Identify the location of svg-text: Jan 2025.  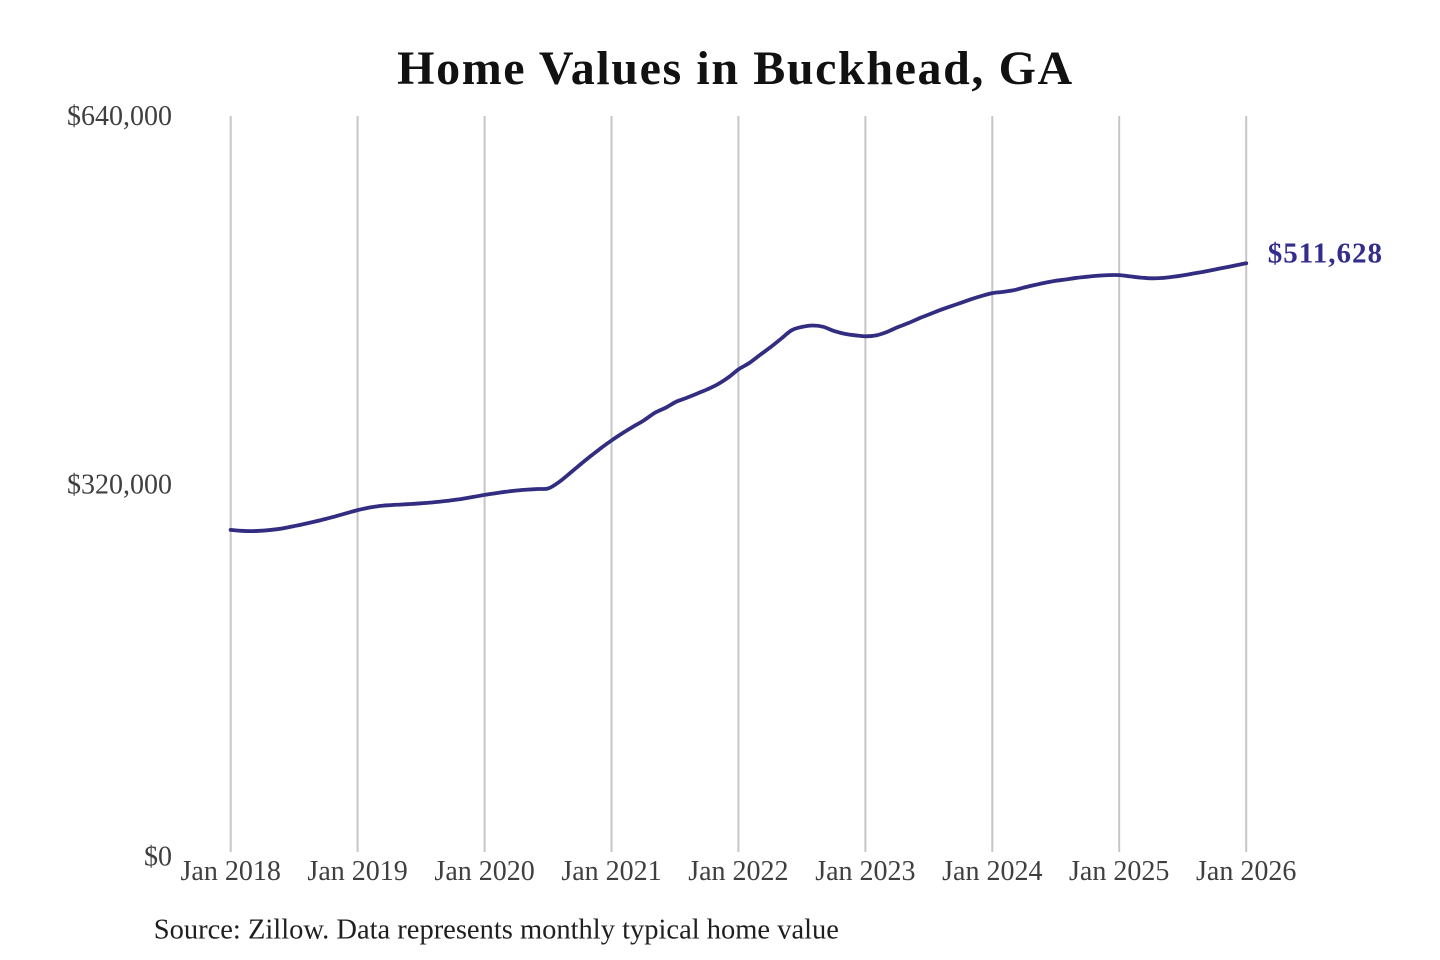
(1119, 871).